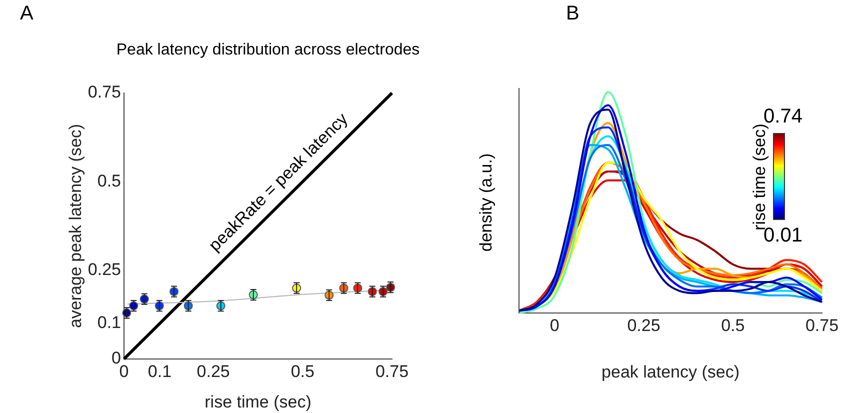 Image resolution: width=854 pixels, height=413 pixels. Describe the element at coordinates (486, 202) in the screenshot. I see `y-axis-title: density (a.u.)` at that location.